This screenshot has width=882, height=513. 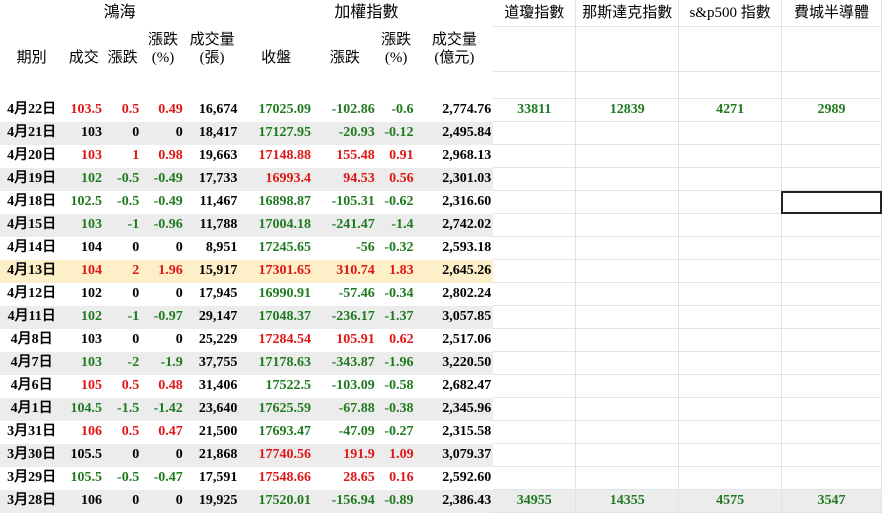 I want to click on sox-cell: 3547, so click(x=831, y=501).